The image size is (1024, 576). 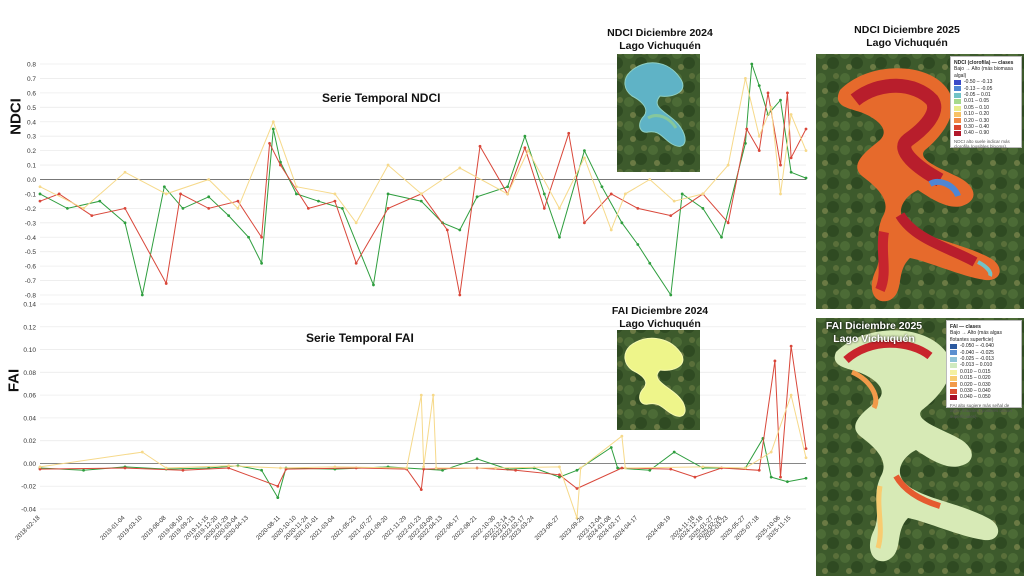 What do you see at coordinates (31, 252) in the screenshot?
I see `ndci-y-tick-label: -0.5` at bounding box center [31, 252].